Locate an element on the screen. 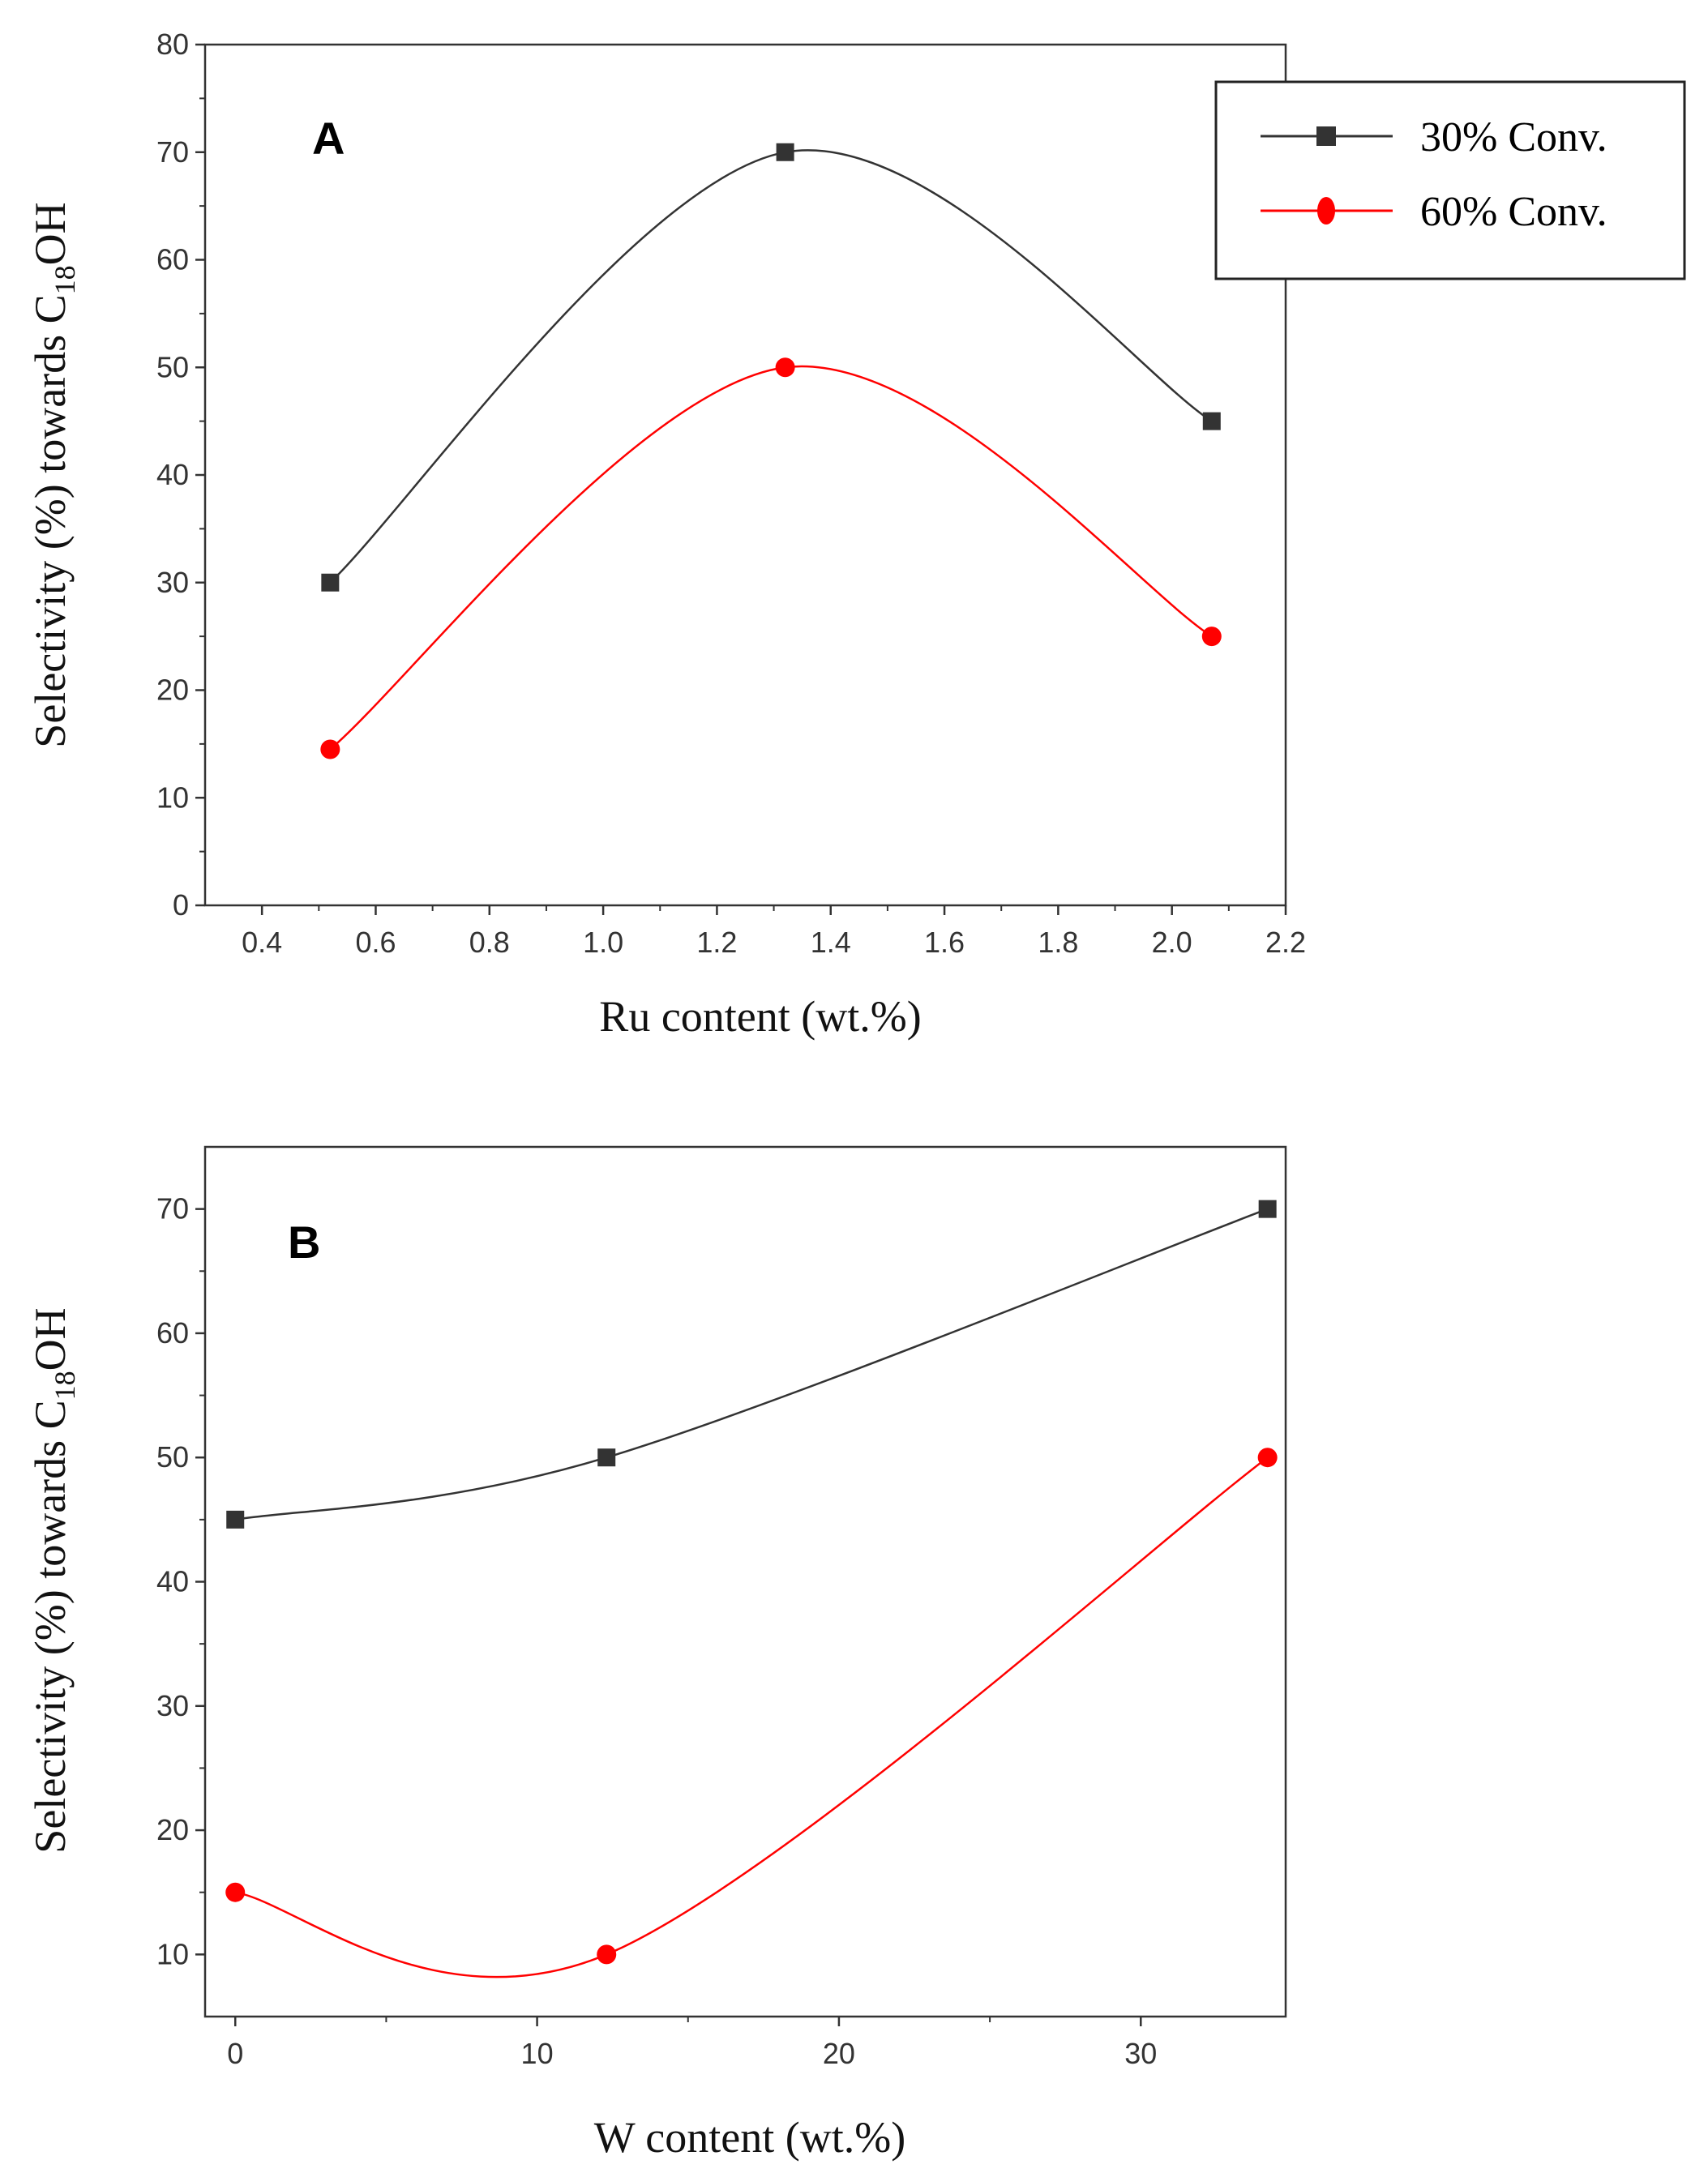  series-markers-a is located at coordinates (771, 451).